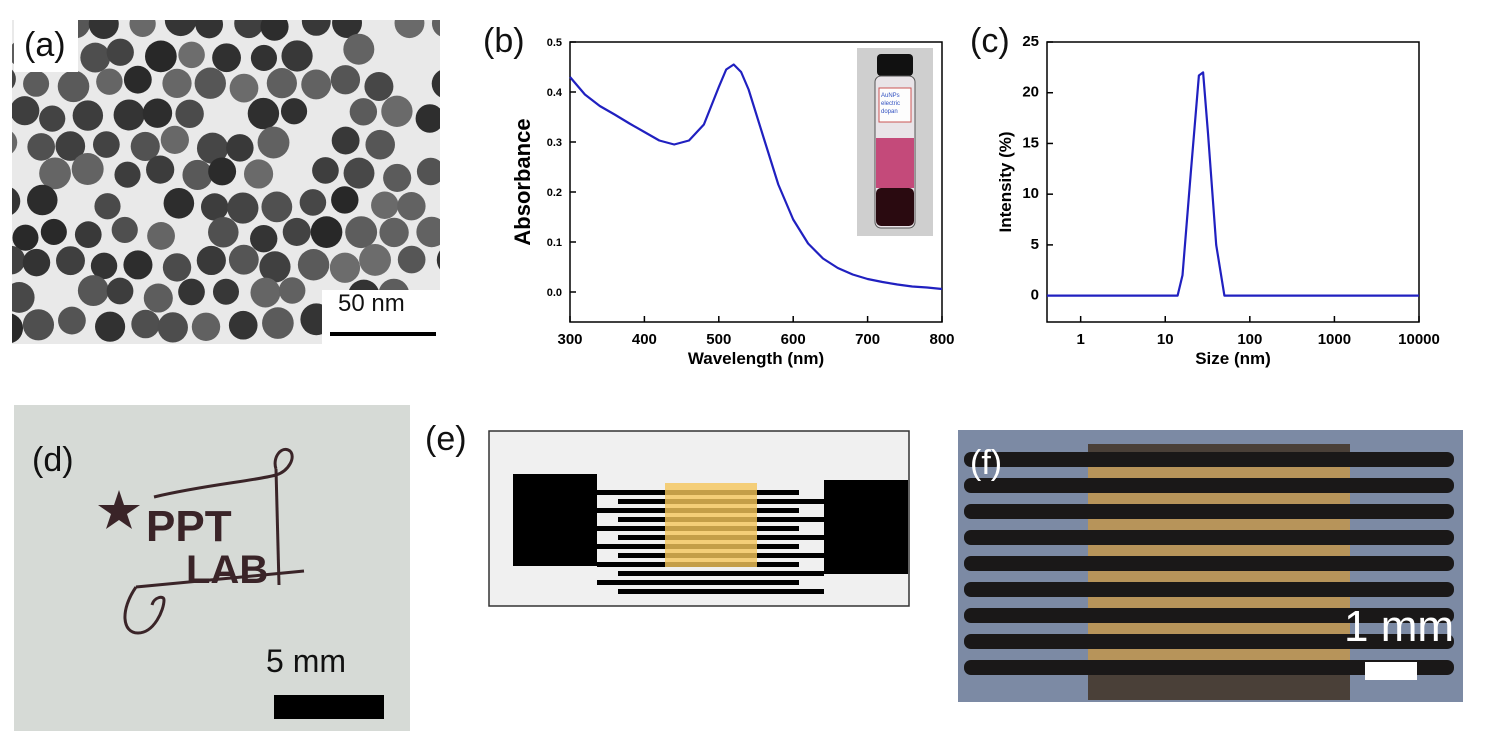 Image resolution: width=1500 pixels, height=731 pixels. Describe the element at coordinates (45, 45) in the screenshot. I see `panel-a-label: (a)` at that location.